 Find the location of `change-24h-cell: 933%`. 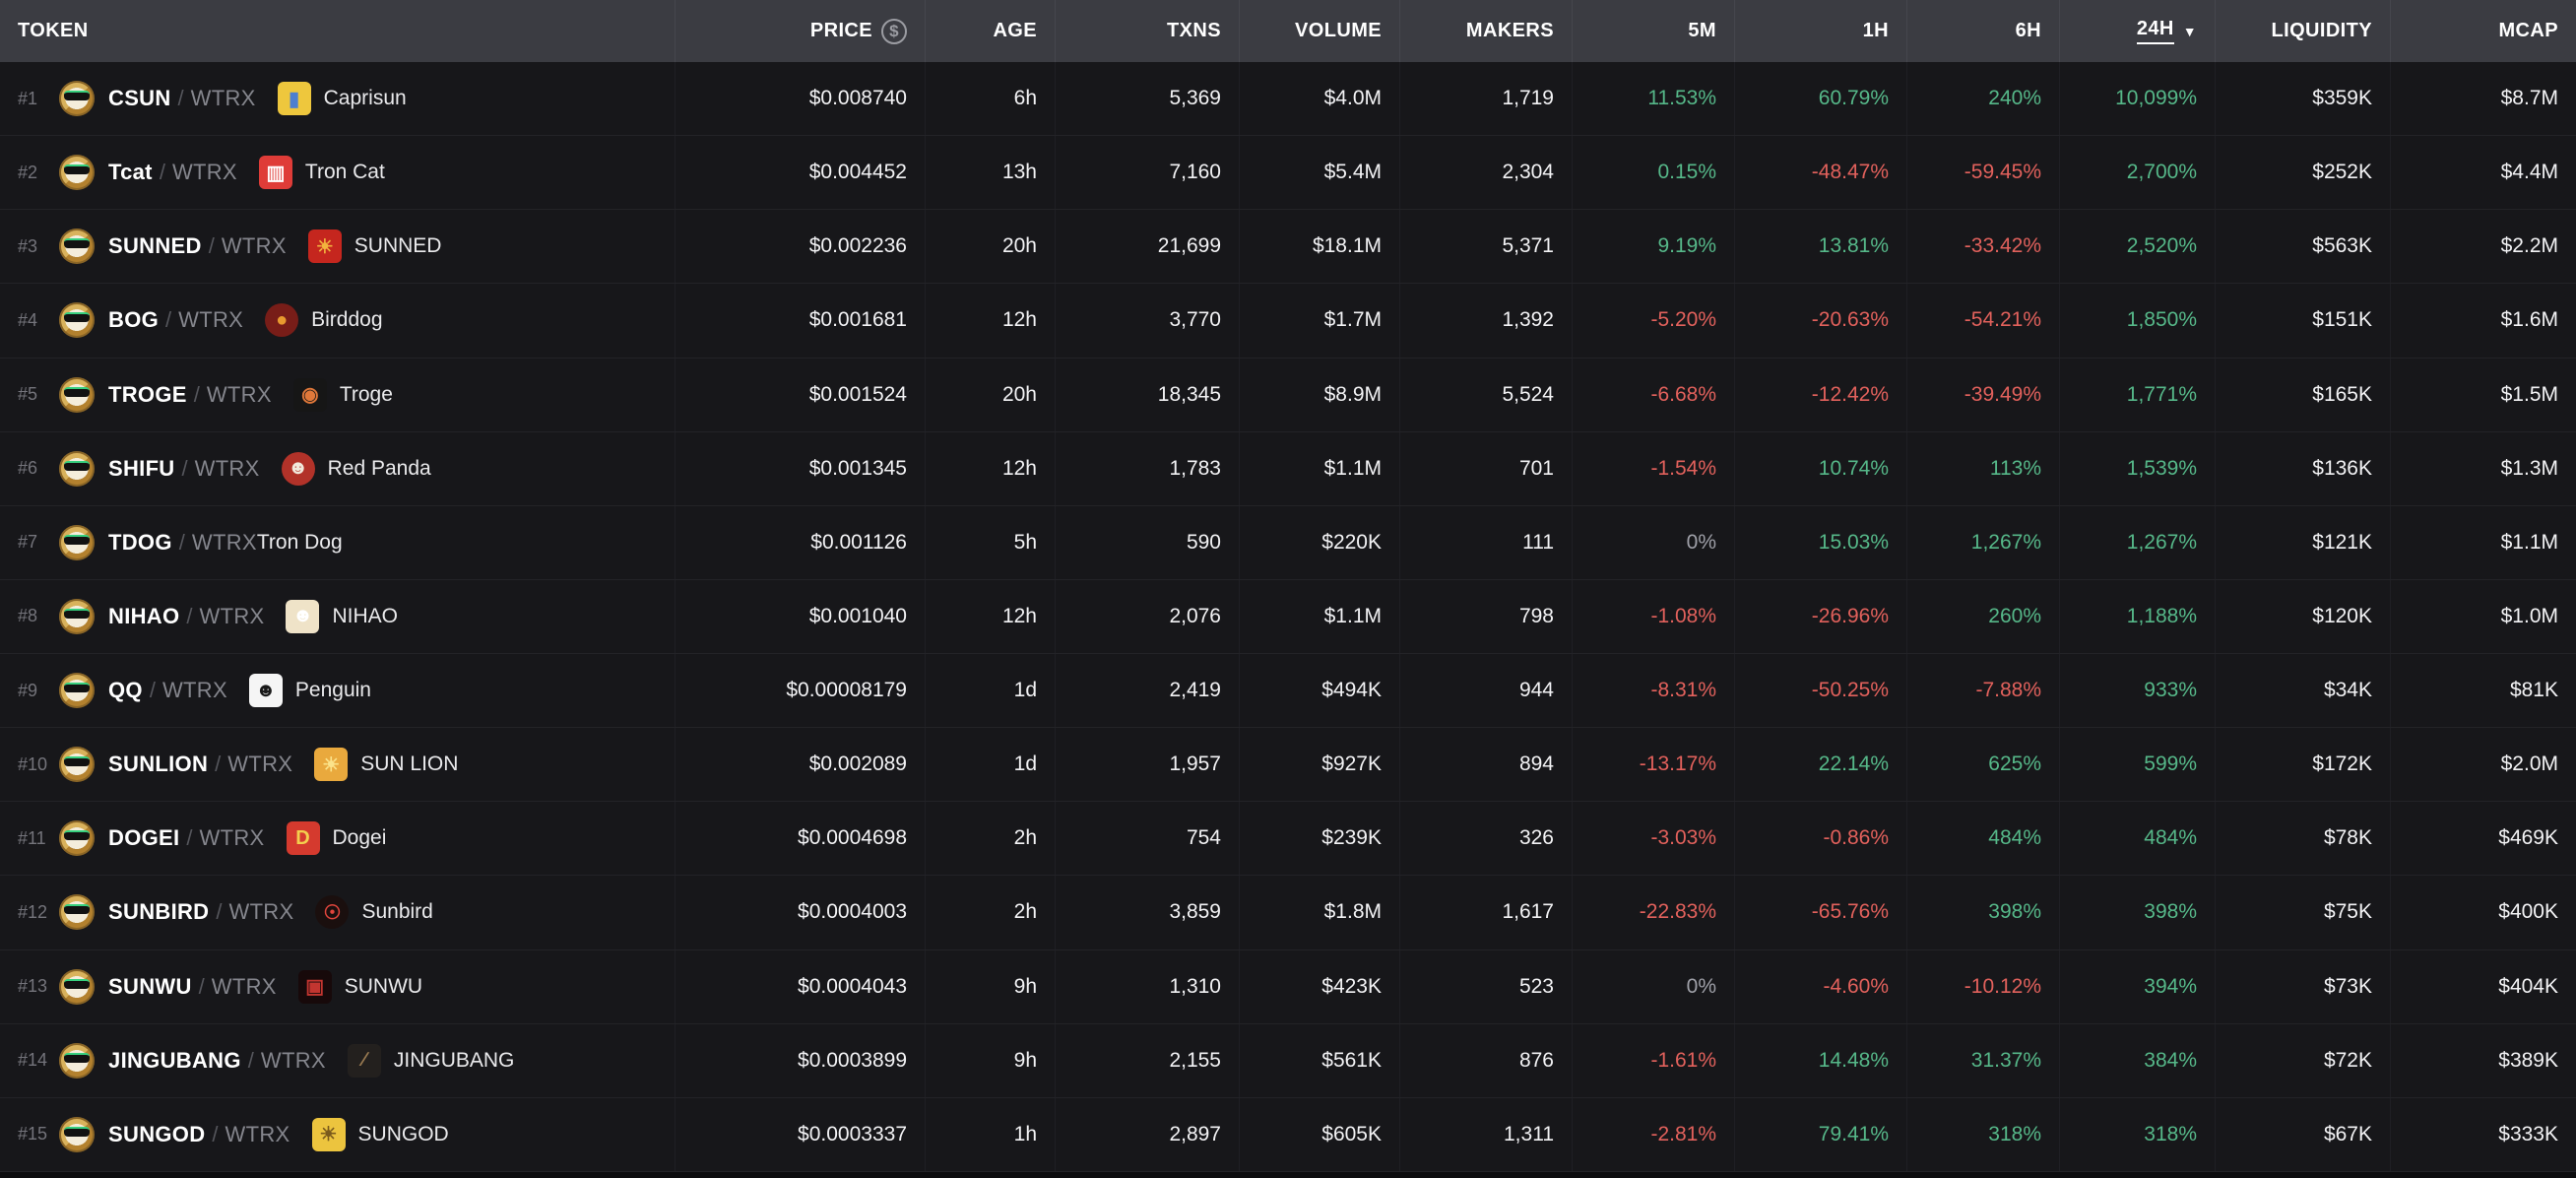

change-24h-cell: 933% is located at coordinates (2137, 691).